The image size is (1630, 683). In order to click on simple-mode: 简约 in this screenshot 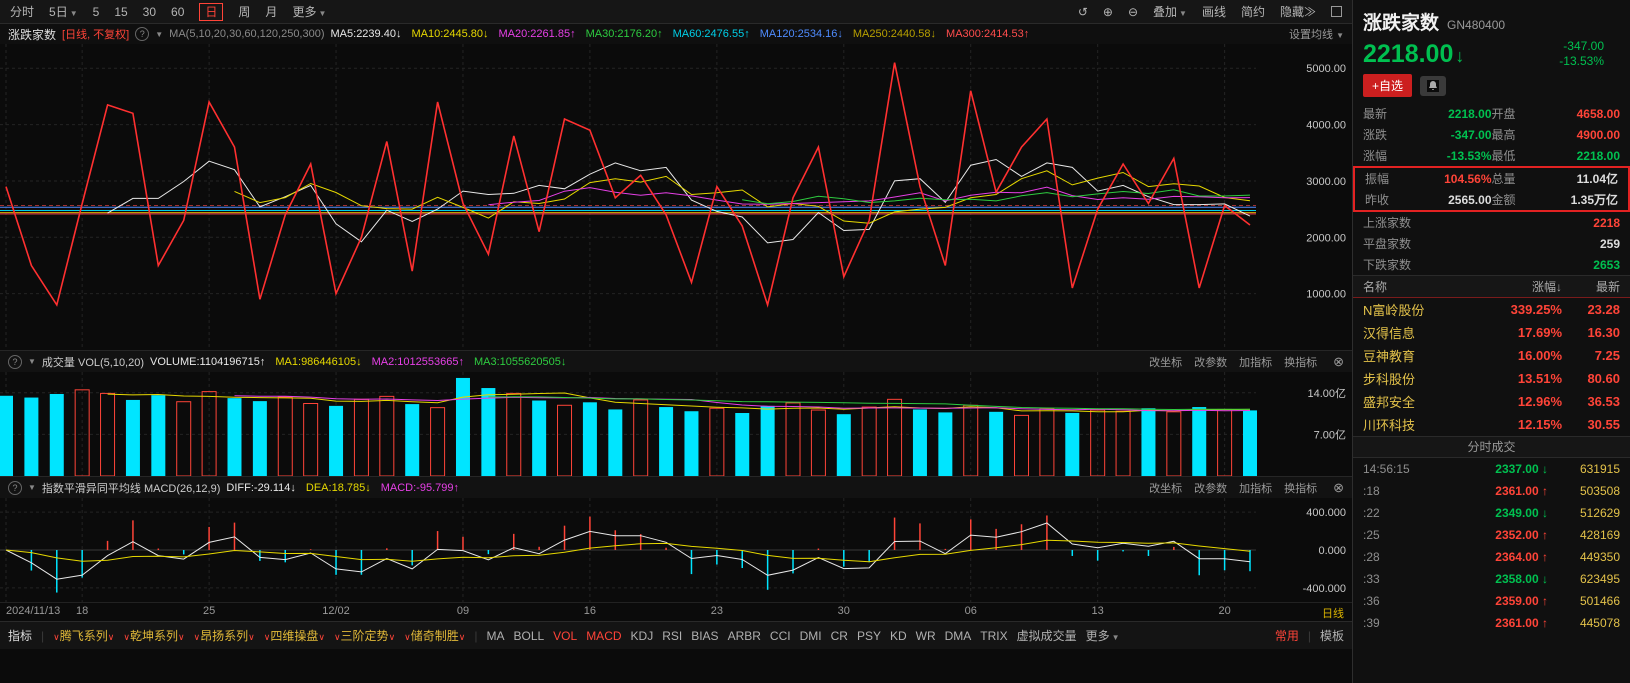, I will do `click(1252, 12)`.